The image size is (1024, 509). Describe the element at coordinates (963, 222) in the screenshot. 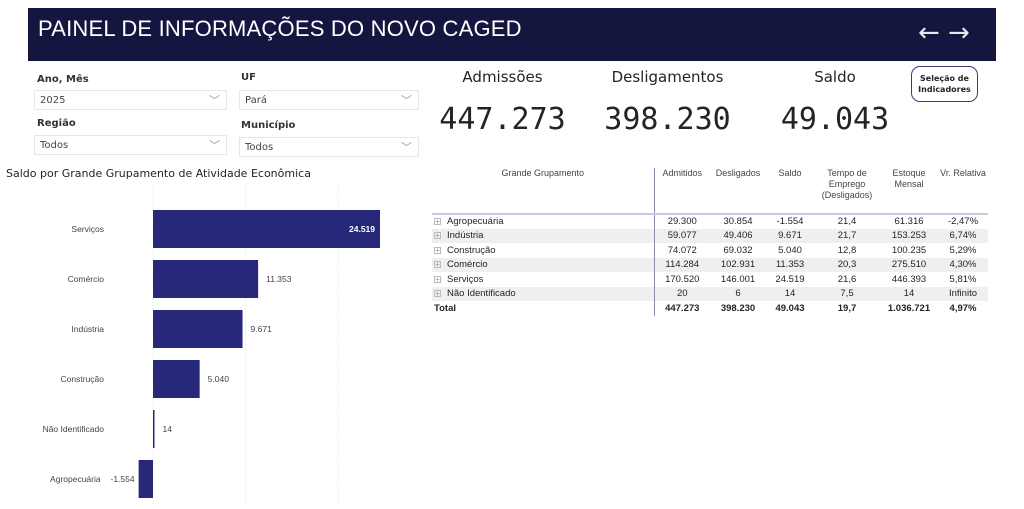

I see `cell-value: -2,47%` at that location.